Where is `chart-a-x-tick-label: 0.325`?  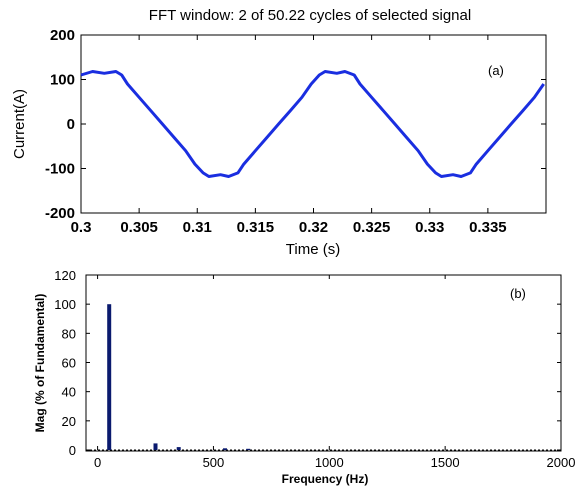 chart-a-x-tick-label: 0.325 is located at coordinates (372, 227).